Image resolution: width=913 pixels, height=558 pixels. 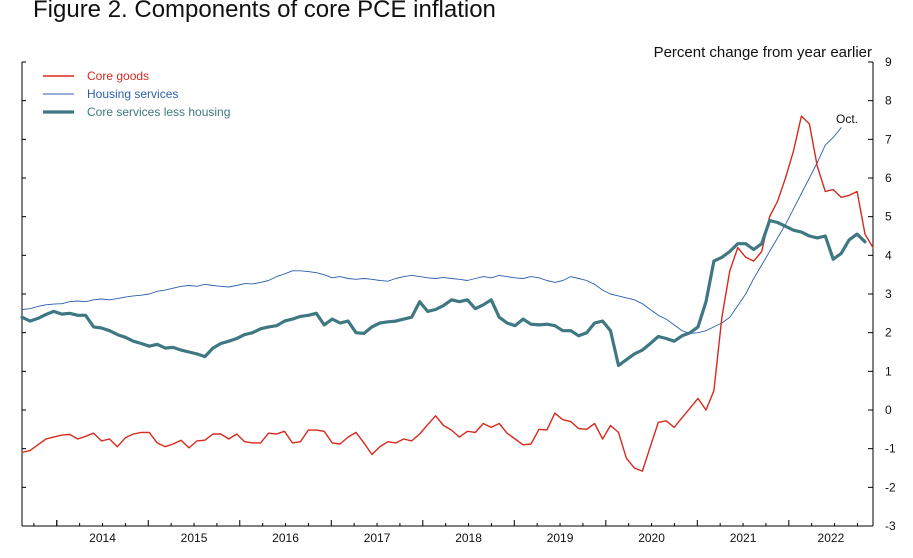 What do you see at coordinates (888, 294) in the screenshot?
I see `y-tick-label: 3` at bounding box center [888, 294].